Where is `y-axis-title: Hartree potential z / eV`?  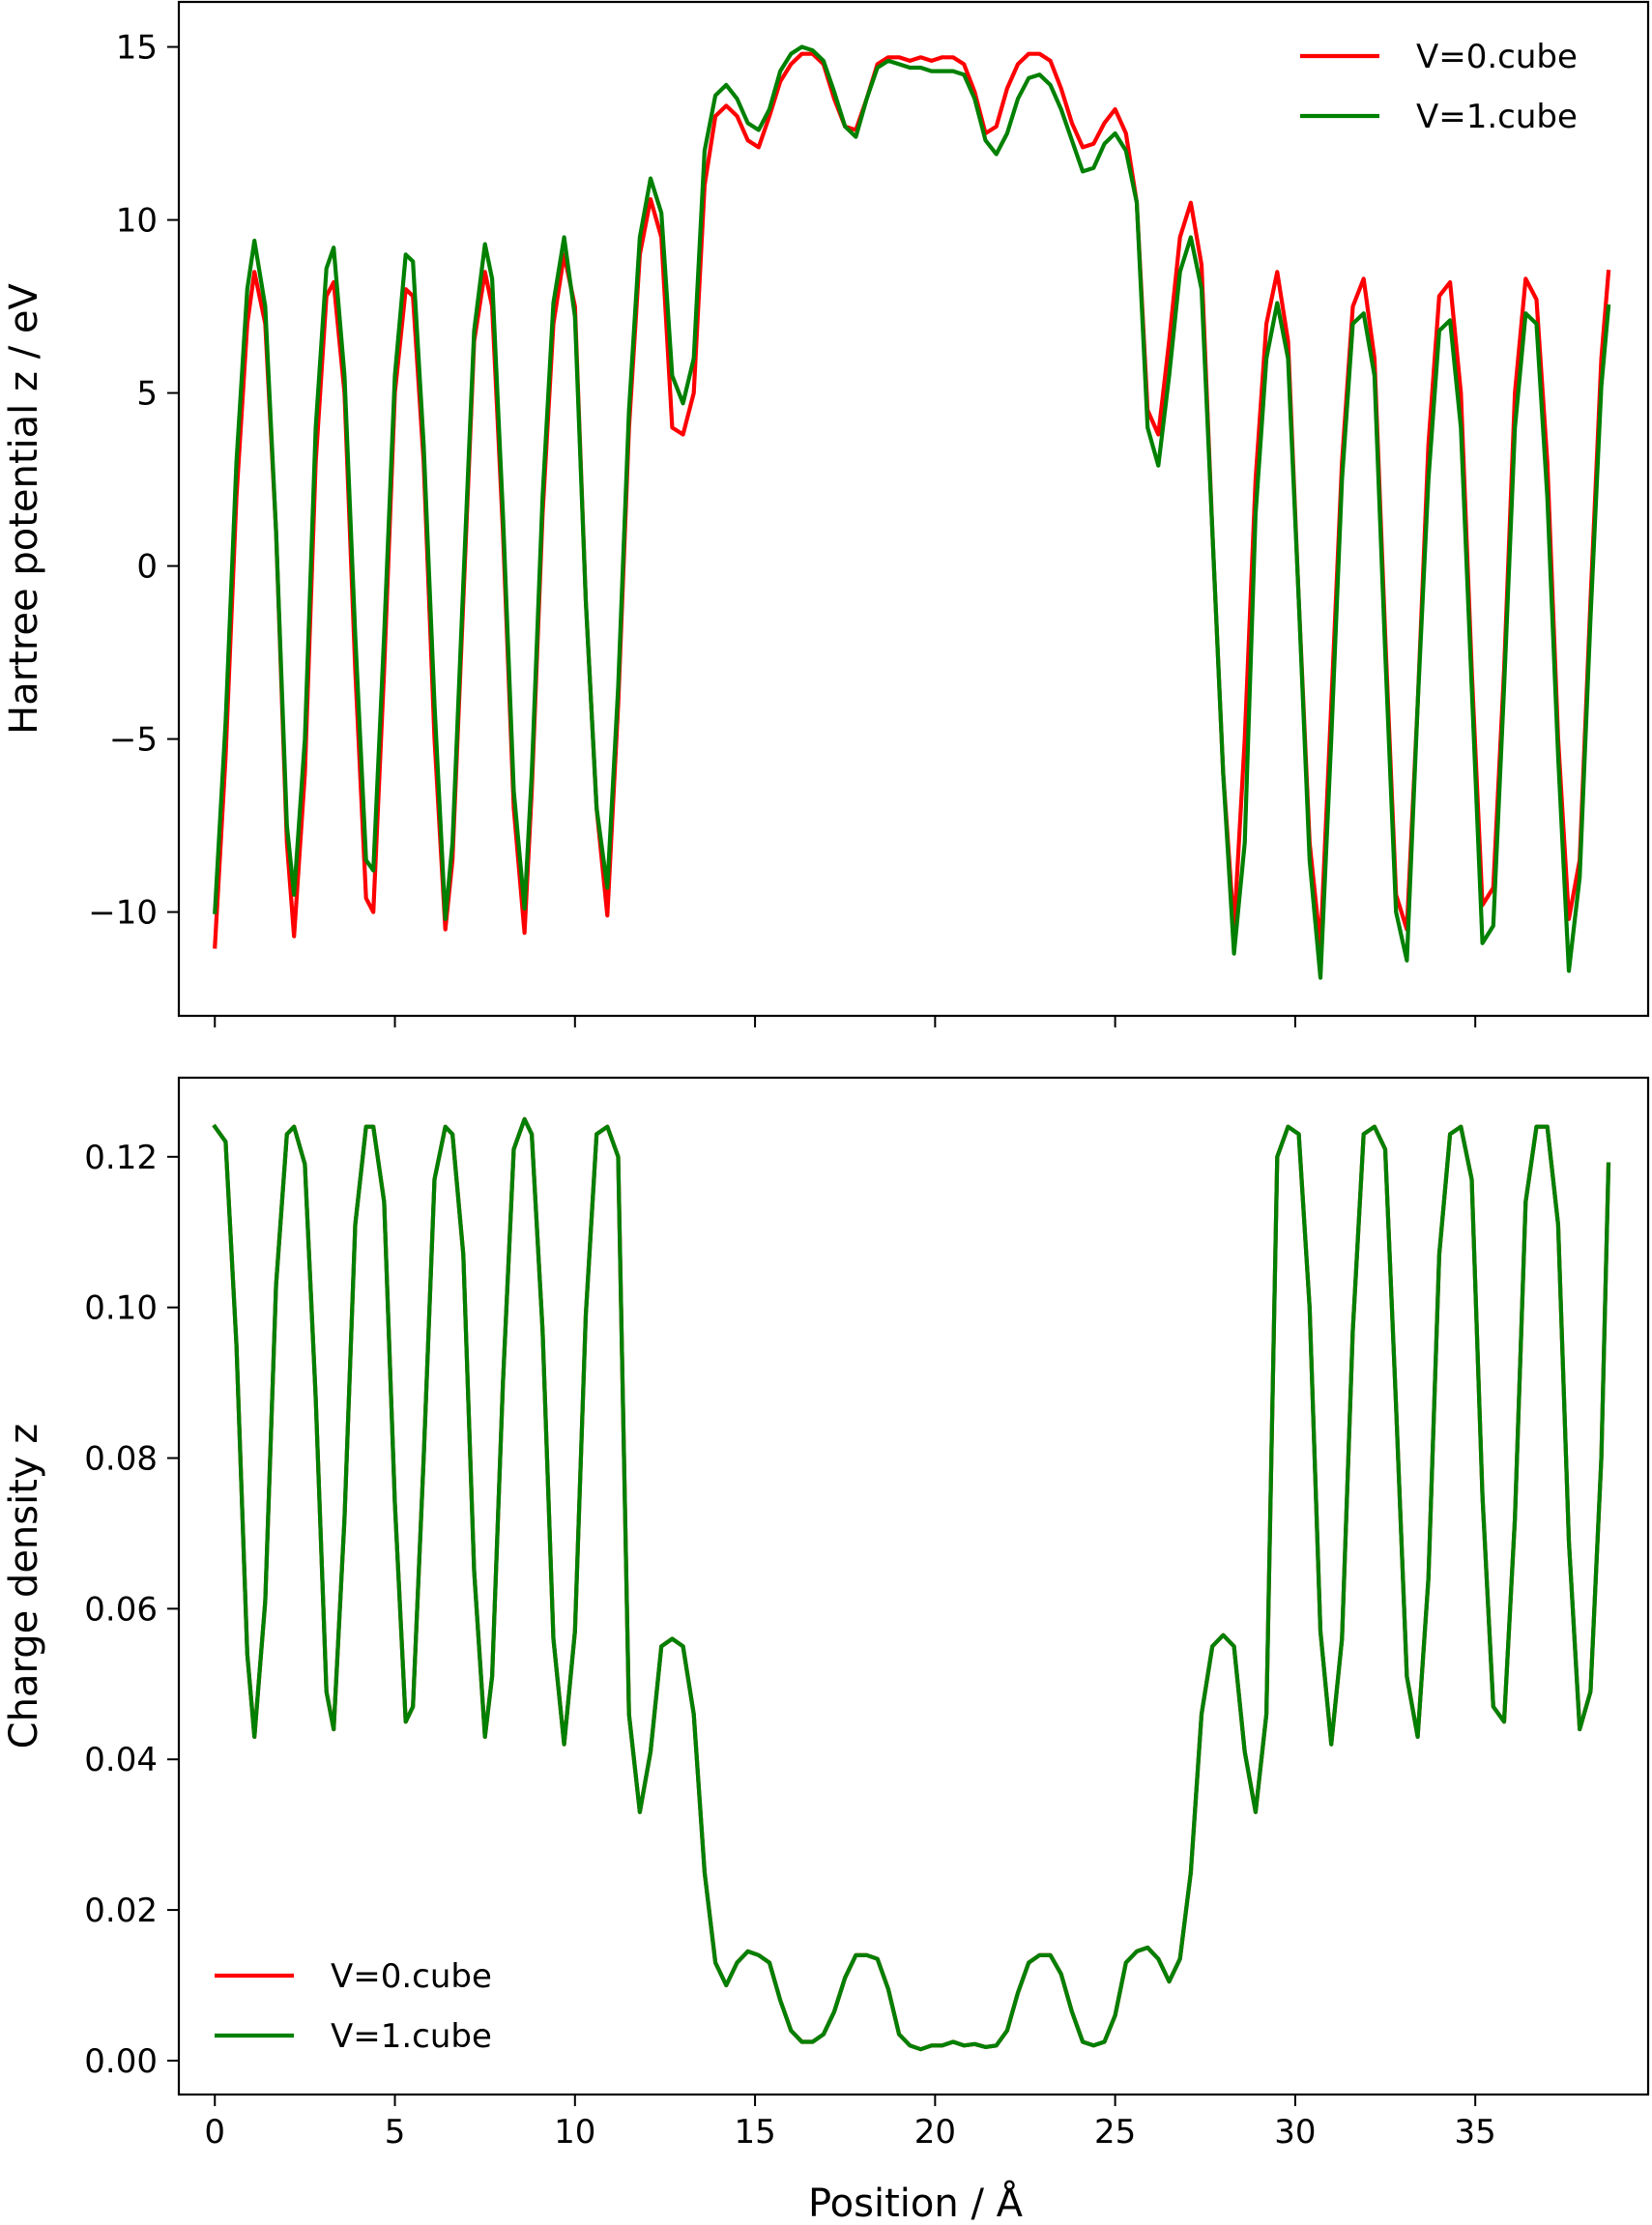 y-axis-title: Hartree potential z / eV is located at coordinates (24, 509).